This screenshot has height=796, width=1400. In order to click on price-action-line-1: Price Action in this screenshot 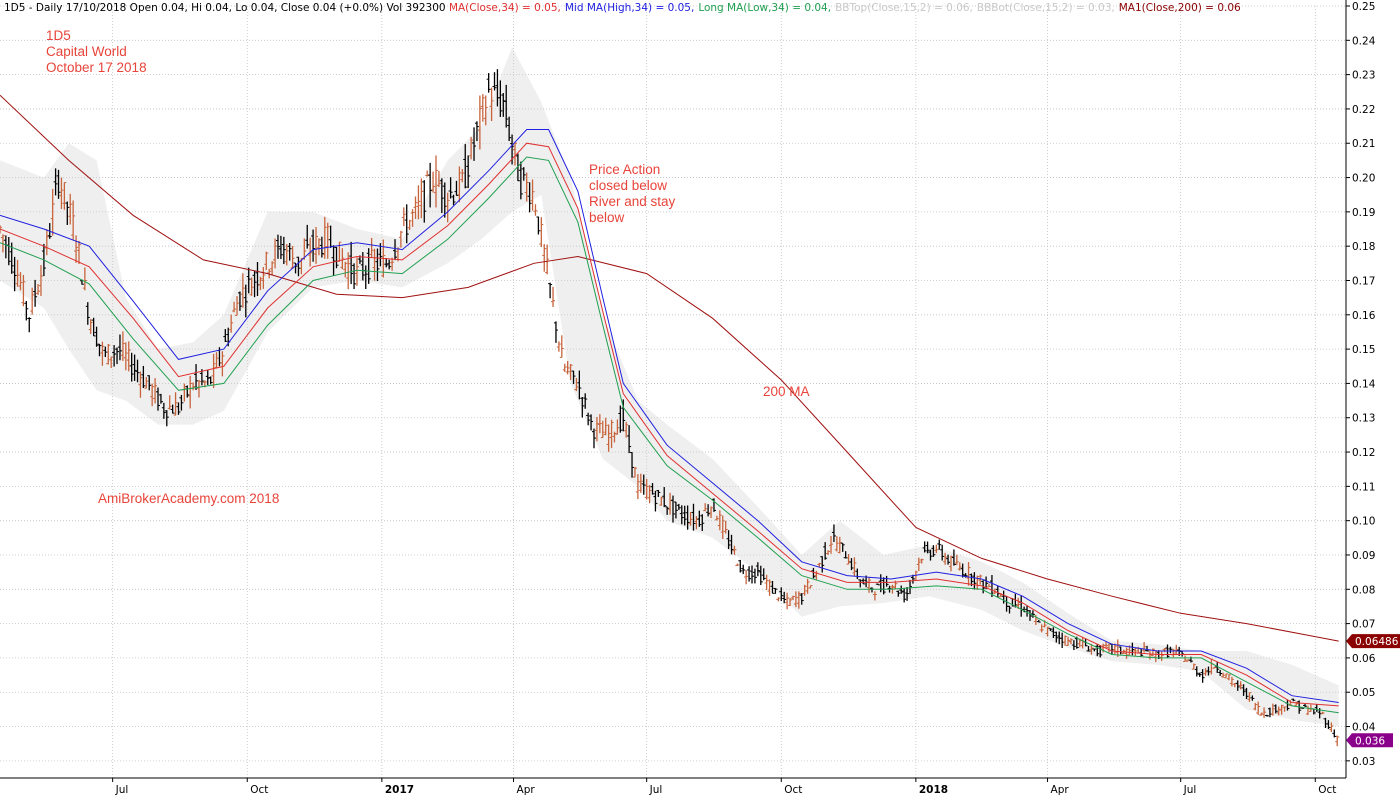, I will do `click(624, 169)`.